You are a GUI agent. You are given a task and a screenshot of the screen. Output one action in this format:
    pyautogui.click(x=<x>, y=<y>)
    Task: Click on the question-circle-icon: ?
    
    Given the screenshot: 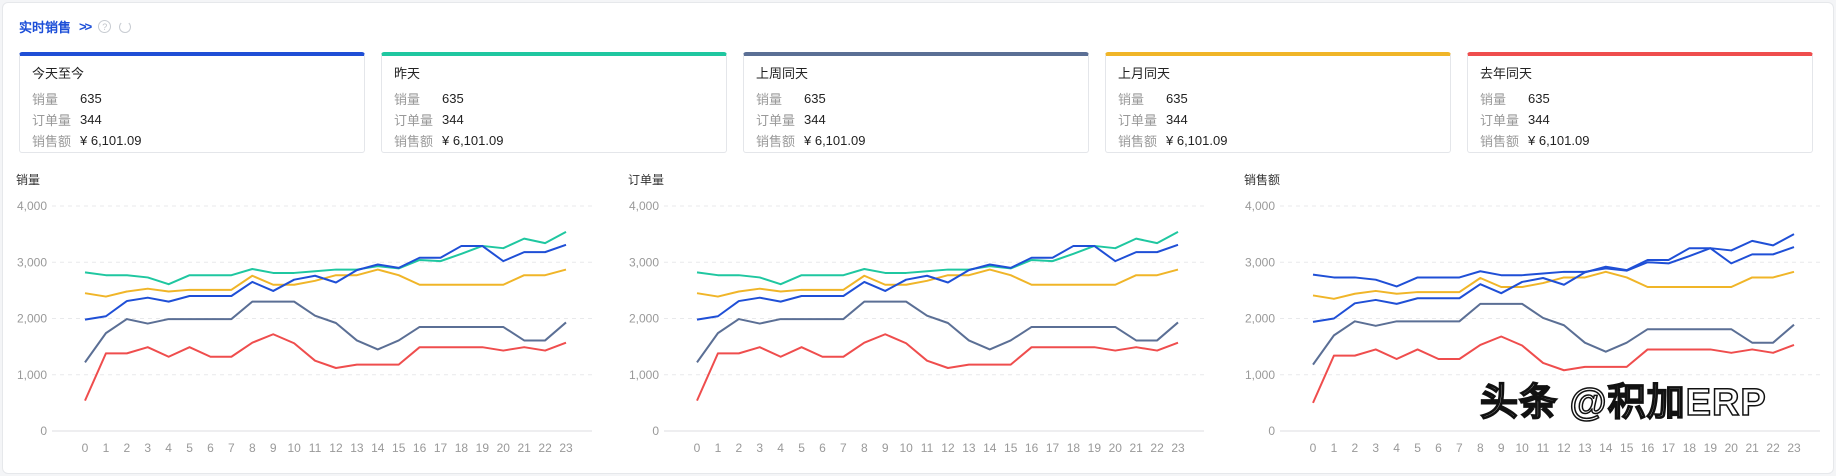 What is the action you would take?
    pyautogui.click(x=105, y=26)
    